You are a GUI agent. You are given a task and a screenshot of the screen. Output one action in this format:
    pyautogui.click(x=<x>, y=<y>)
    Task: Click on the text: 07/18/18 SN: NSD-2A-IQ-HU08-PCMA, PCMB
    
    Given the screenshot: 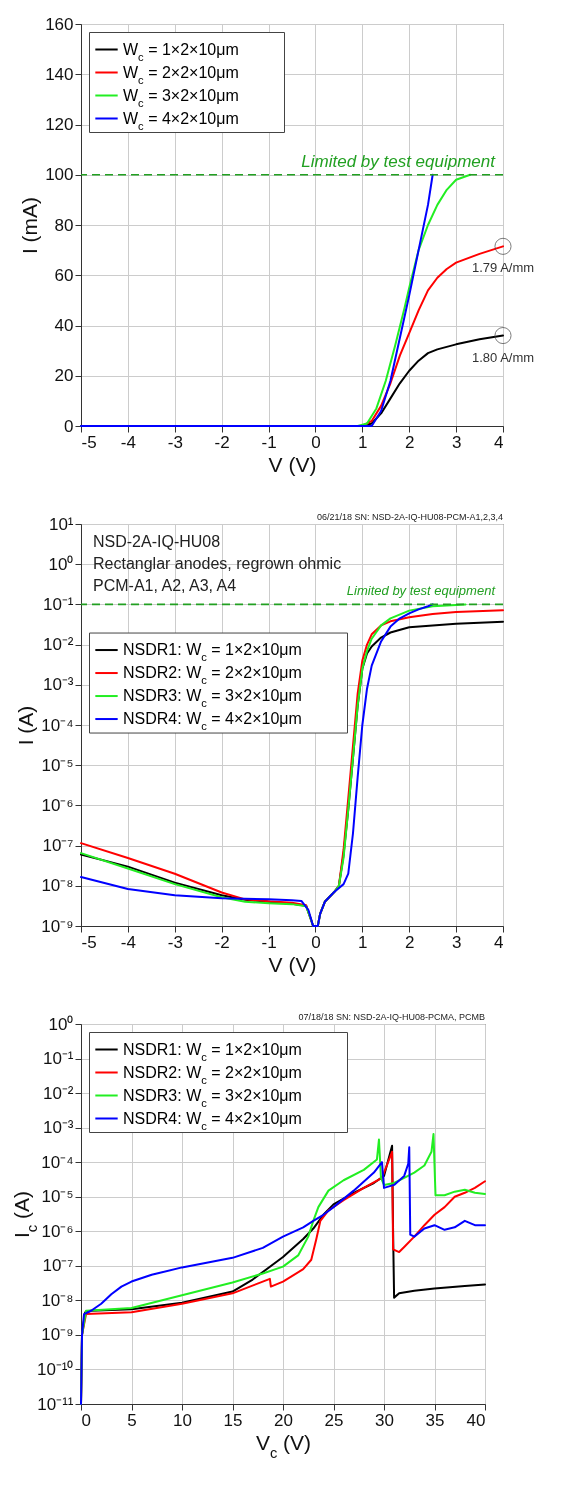 What is the action you would take?
    pyautogui.click(x=391, y=1017)
    